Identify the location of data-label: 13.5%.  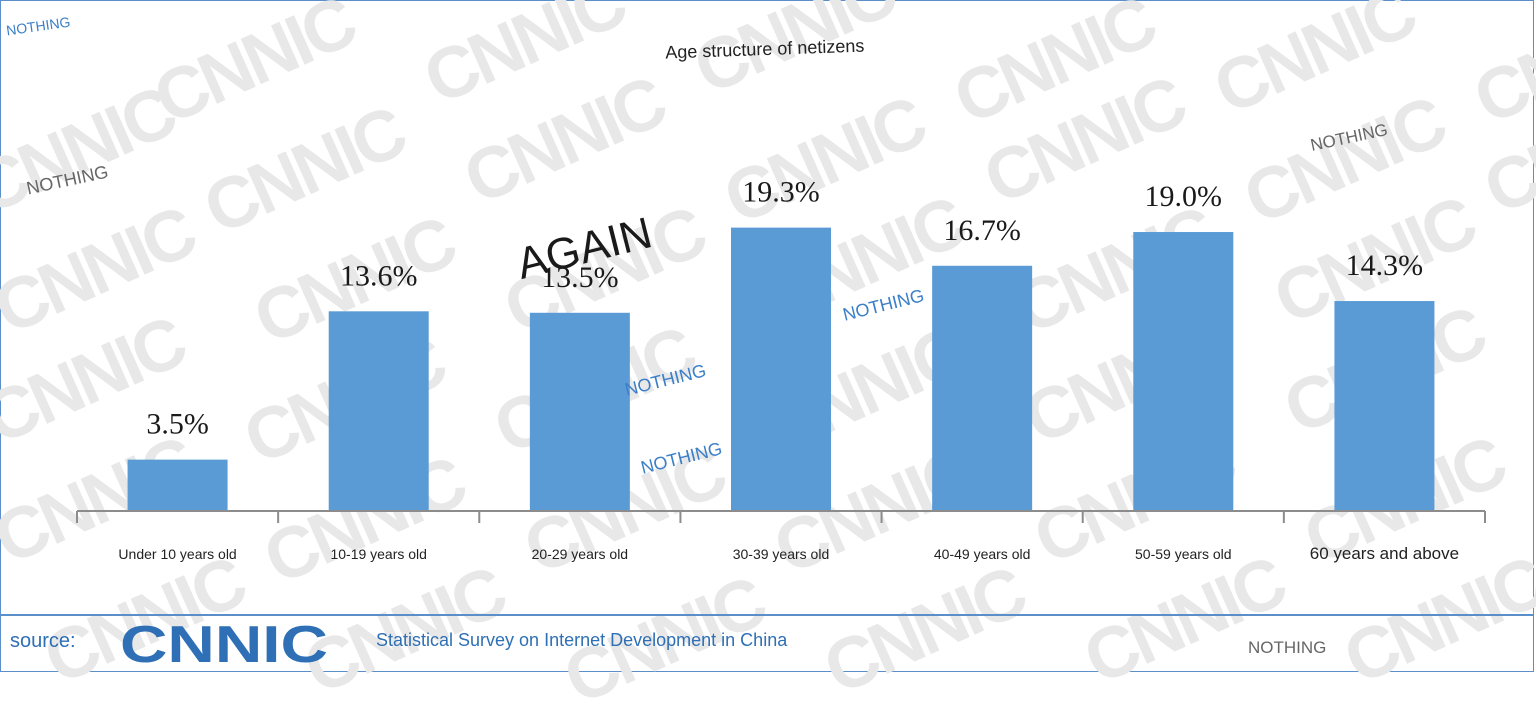
(580, 277).